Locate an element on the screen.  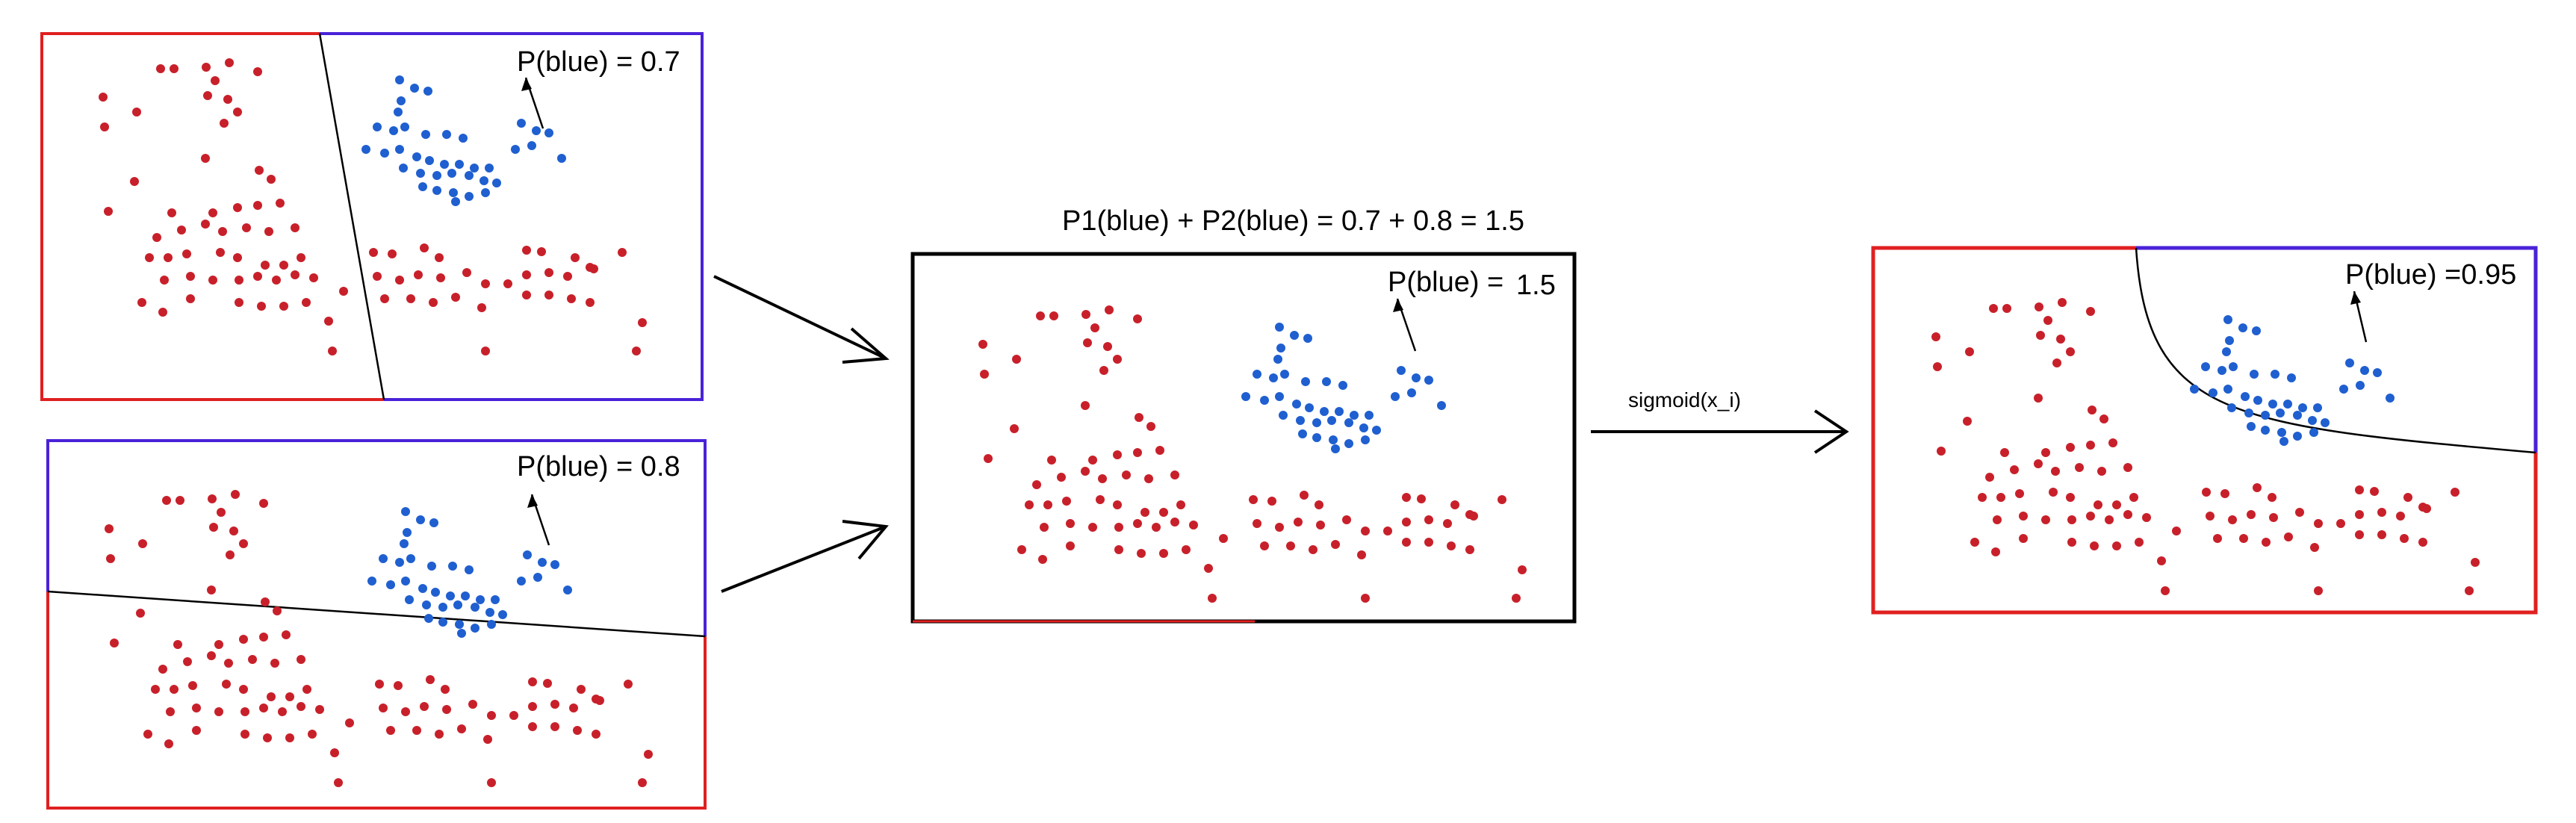
red-region-border is located at coordinates (212, 216).